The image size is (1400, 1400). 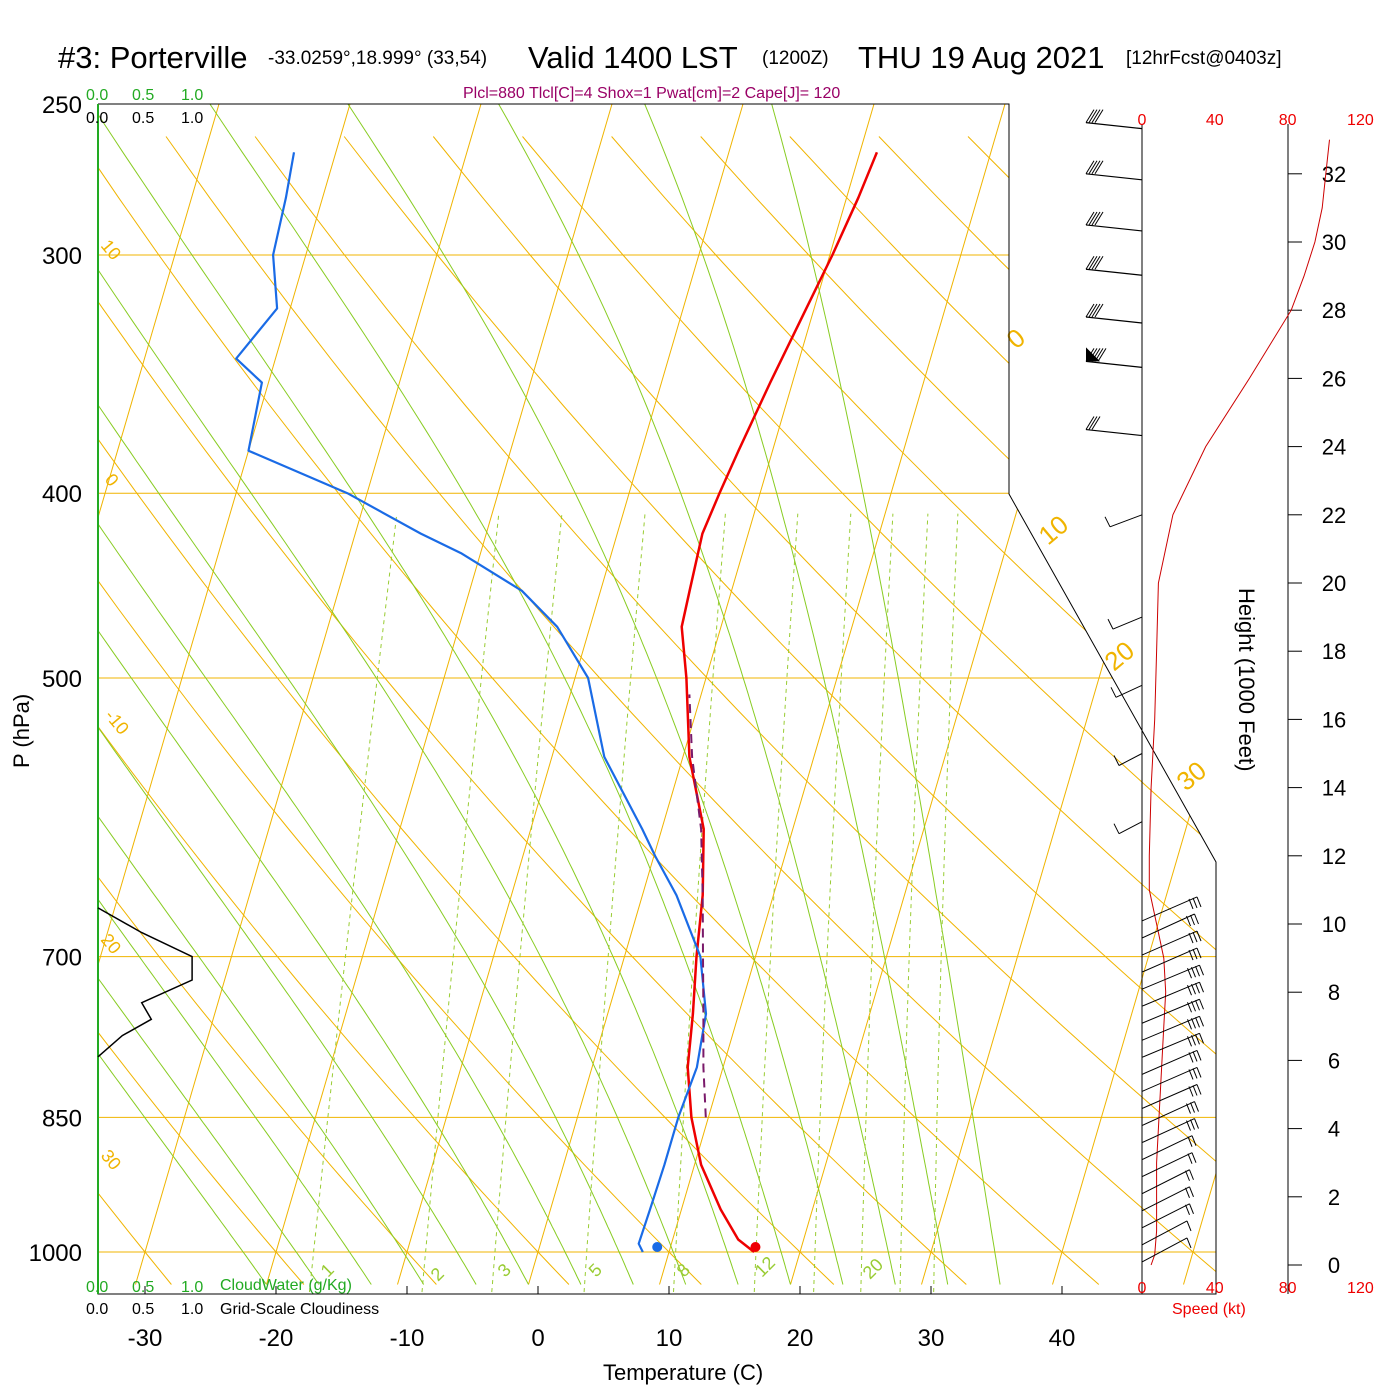 What do you see at coordinates (537, 1338) in the screenshot?
I see `x-tick-label: 0` at bounding box center [537, 1338].